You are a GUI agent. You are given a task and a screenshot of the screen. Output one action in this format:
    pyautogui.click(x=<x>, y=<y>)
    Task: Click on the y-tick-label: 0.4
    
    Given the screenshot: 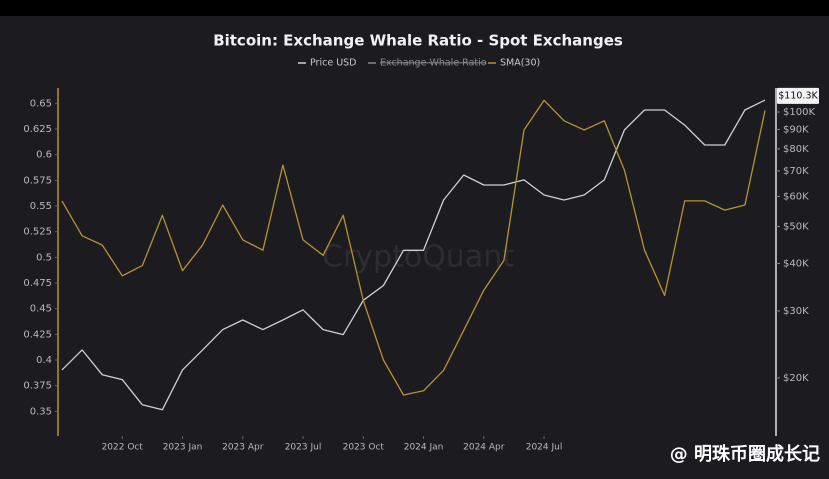 What is the action you would take?
    pyautogui.click(x=44, y=360)
    